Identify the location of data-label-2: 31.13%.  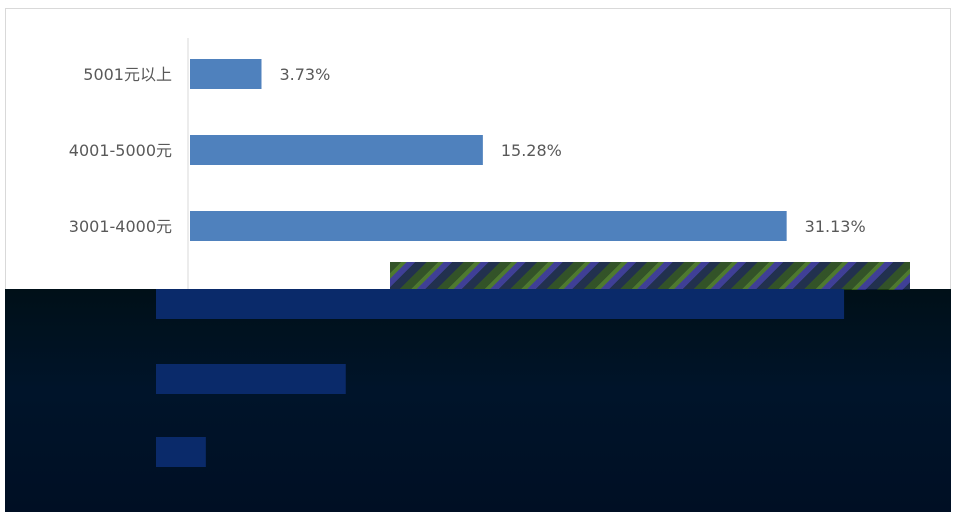
(835, 226).